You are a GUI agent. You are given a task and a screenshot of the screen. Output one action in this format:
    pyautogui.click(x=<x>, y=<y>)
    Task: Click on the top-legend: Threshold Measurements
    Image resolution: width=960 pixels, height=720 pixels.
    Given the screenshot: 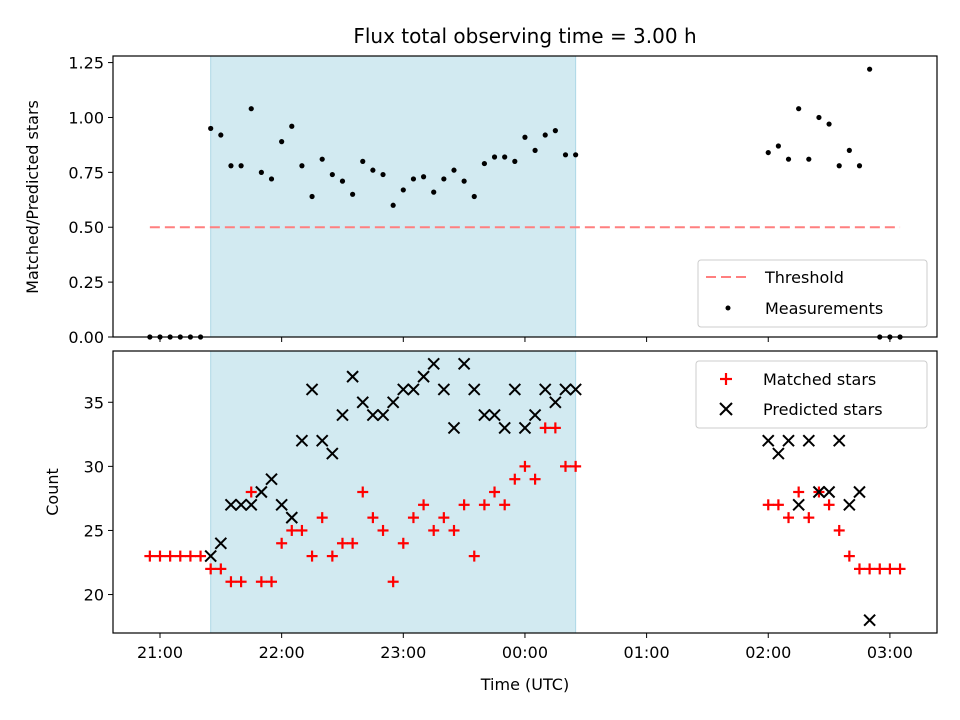 What is the action you would take?
    pyautogui.click(x=812, y=293)
    